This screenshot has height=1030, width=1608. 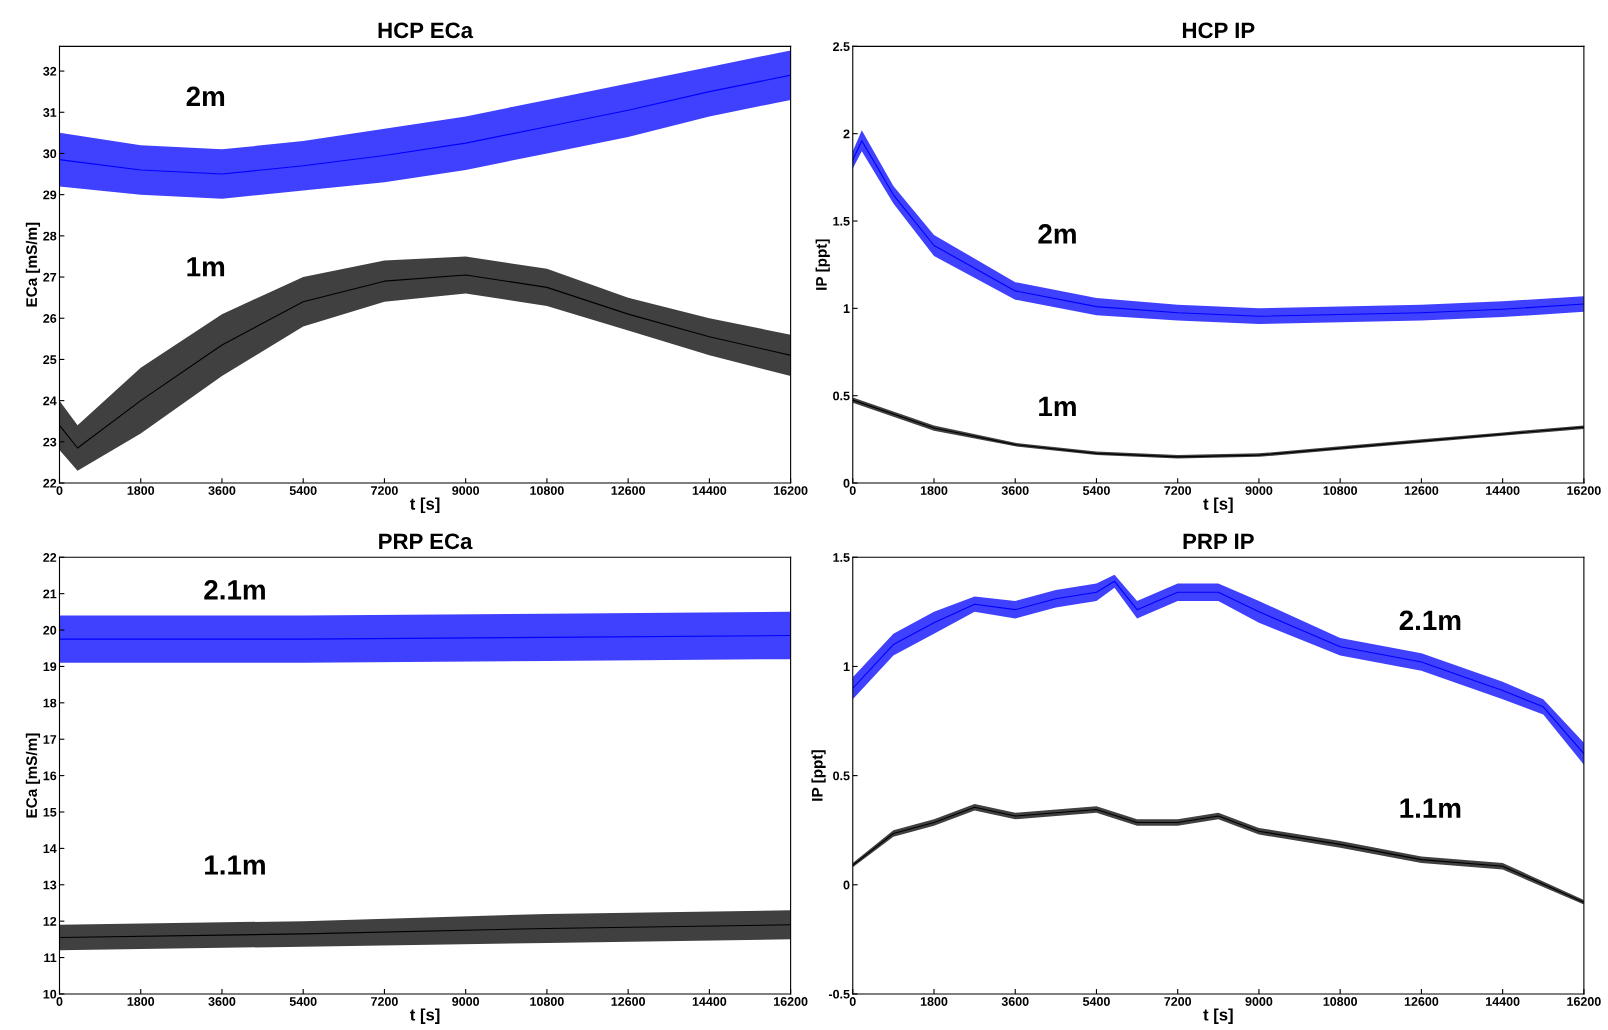 What do you see at coordinates (50, 442) in the screenshot?
I see `y-tick-label: 23` at bounding box center [50, 442].